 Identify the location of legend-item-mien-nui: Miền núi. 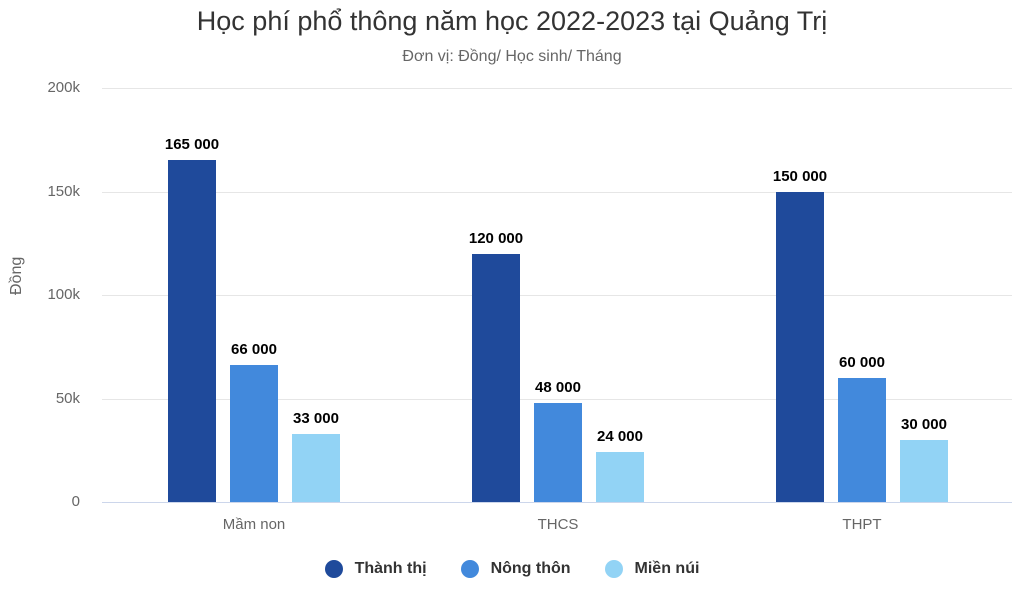
(652, 569).